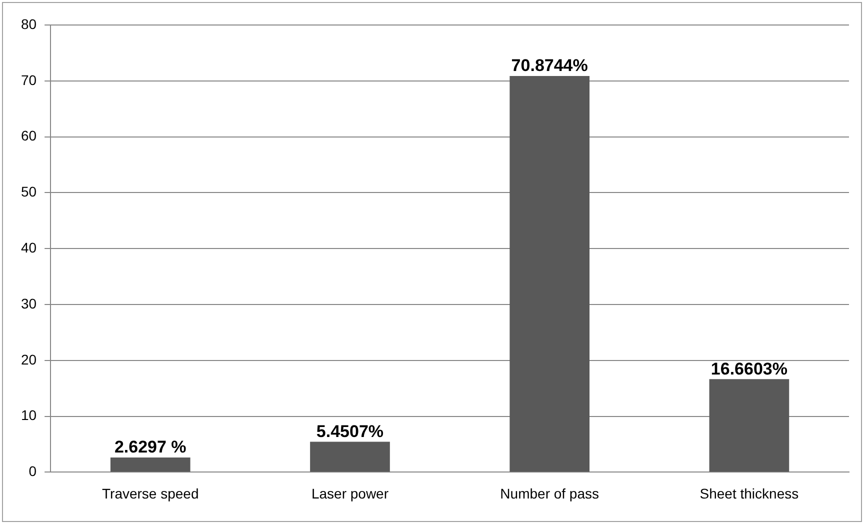  What do you see at coordinates (28, 136) in the screenshot?
I see `y-tick-label: 60` at bounding box center [28, 136].